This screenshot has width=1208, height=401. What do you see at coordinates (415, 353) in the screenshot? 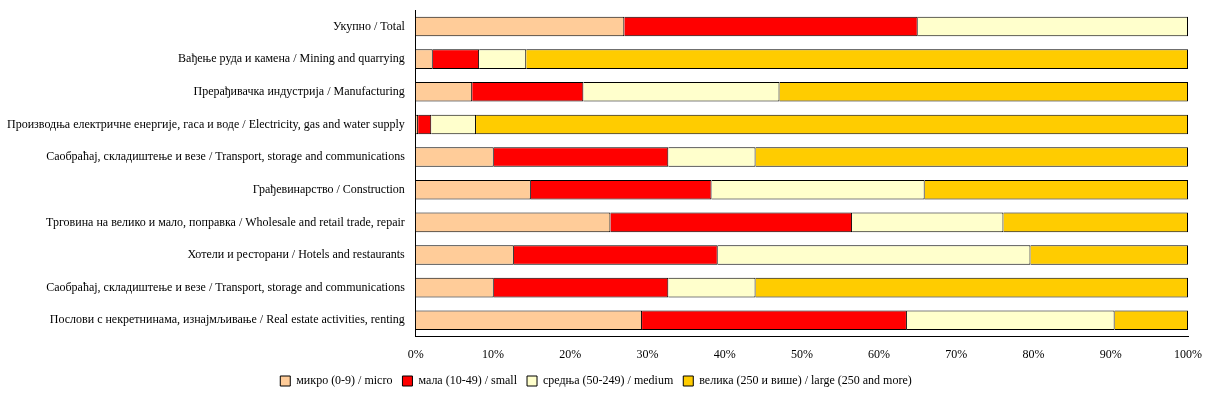
I see `x-tick-label: 0%` at bounding box center [415, 353].